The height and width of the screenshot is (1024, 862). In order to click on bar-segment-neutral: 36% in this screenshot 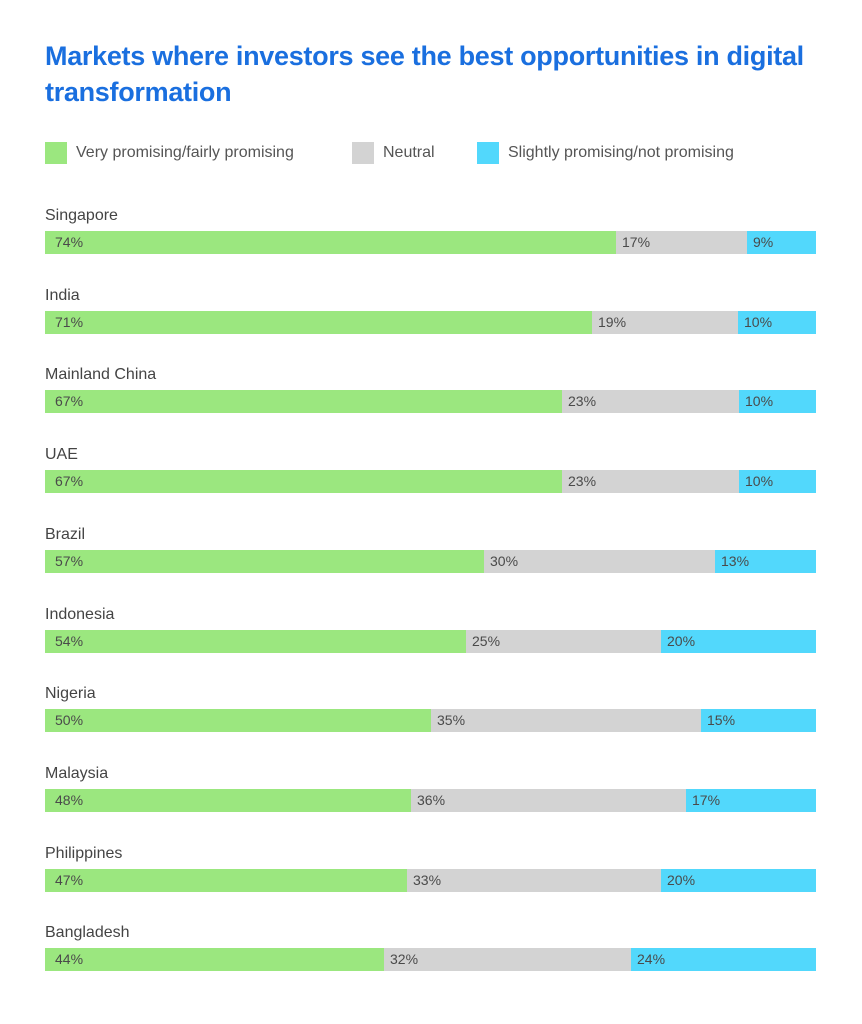, I will do `click(548, 800)`.